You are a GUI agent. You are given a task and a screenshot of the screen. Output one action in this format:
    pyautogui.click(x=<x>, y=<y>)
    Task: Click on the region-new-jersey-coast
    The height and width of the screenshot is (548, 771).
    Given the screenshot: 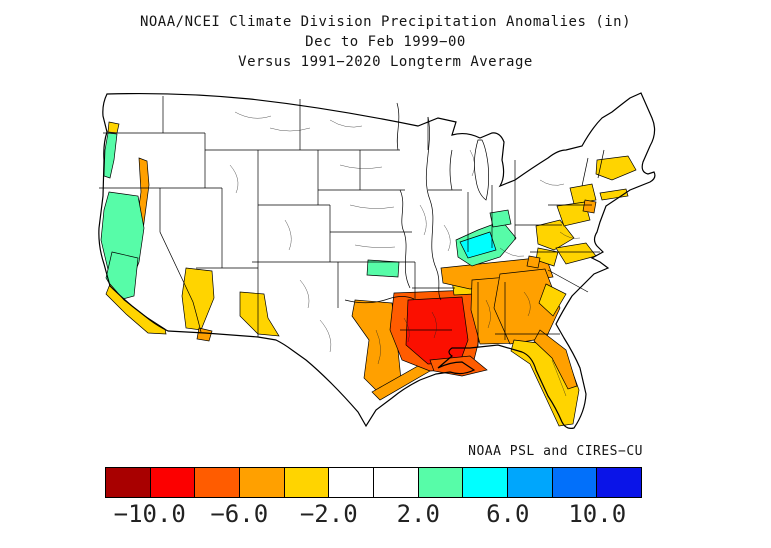 What is the action you would take?
    pyautogui.click(x=589, y=206)
    